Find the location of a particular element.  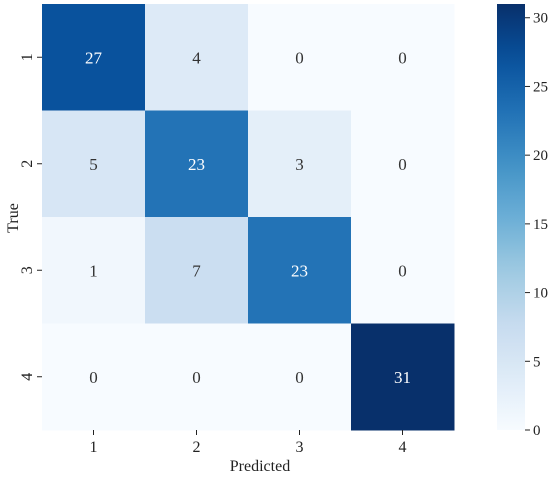

cell-value-label: 27 is located at coordinates (94, 57).